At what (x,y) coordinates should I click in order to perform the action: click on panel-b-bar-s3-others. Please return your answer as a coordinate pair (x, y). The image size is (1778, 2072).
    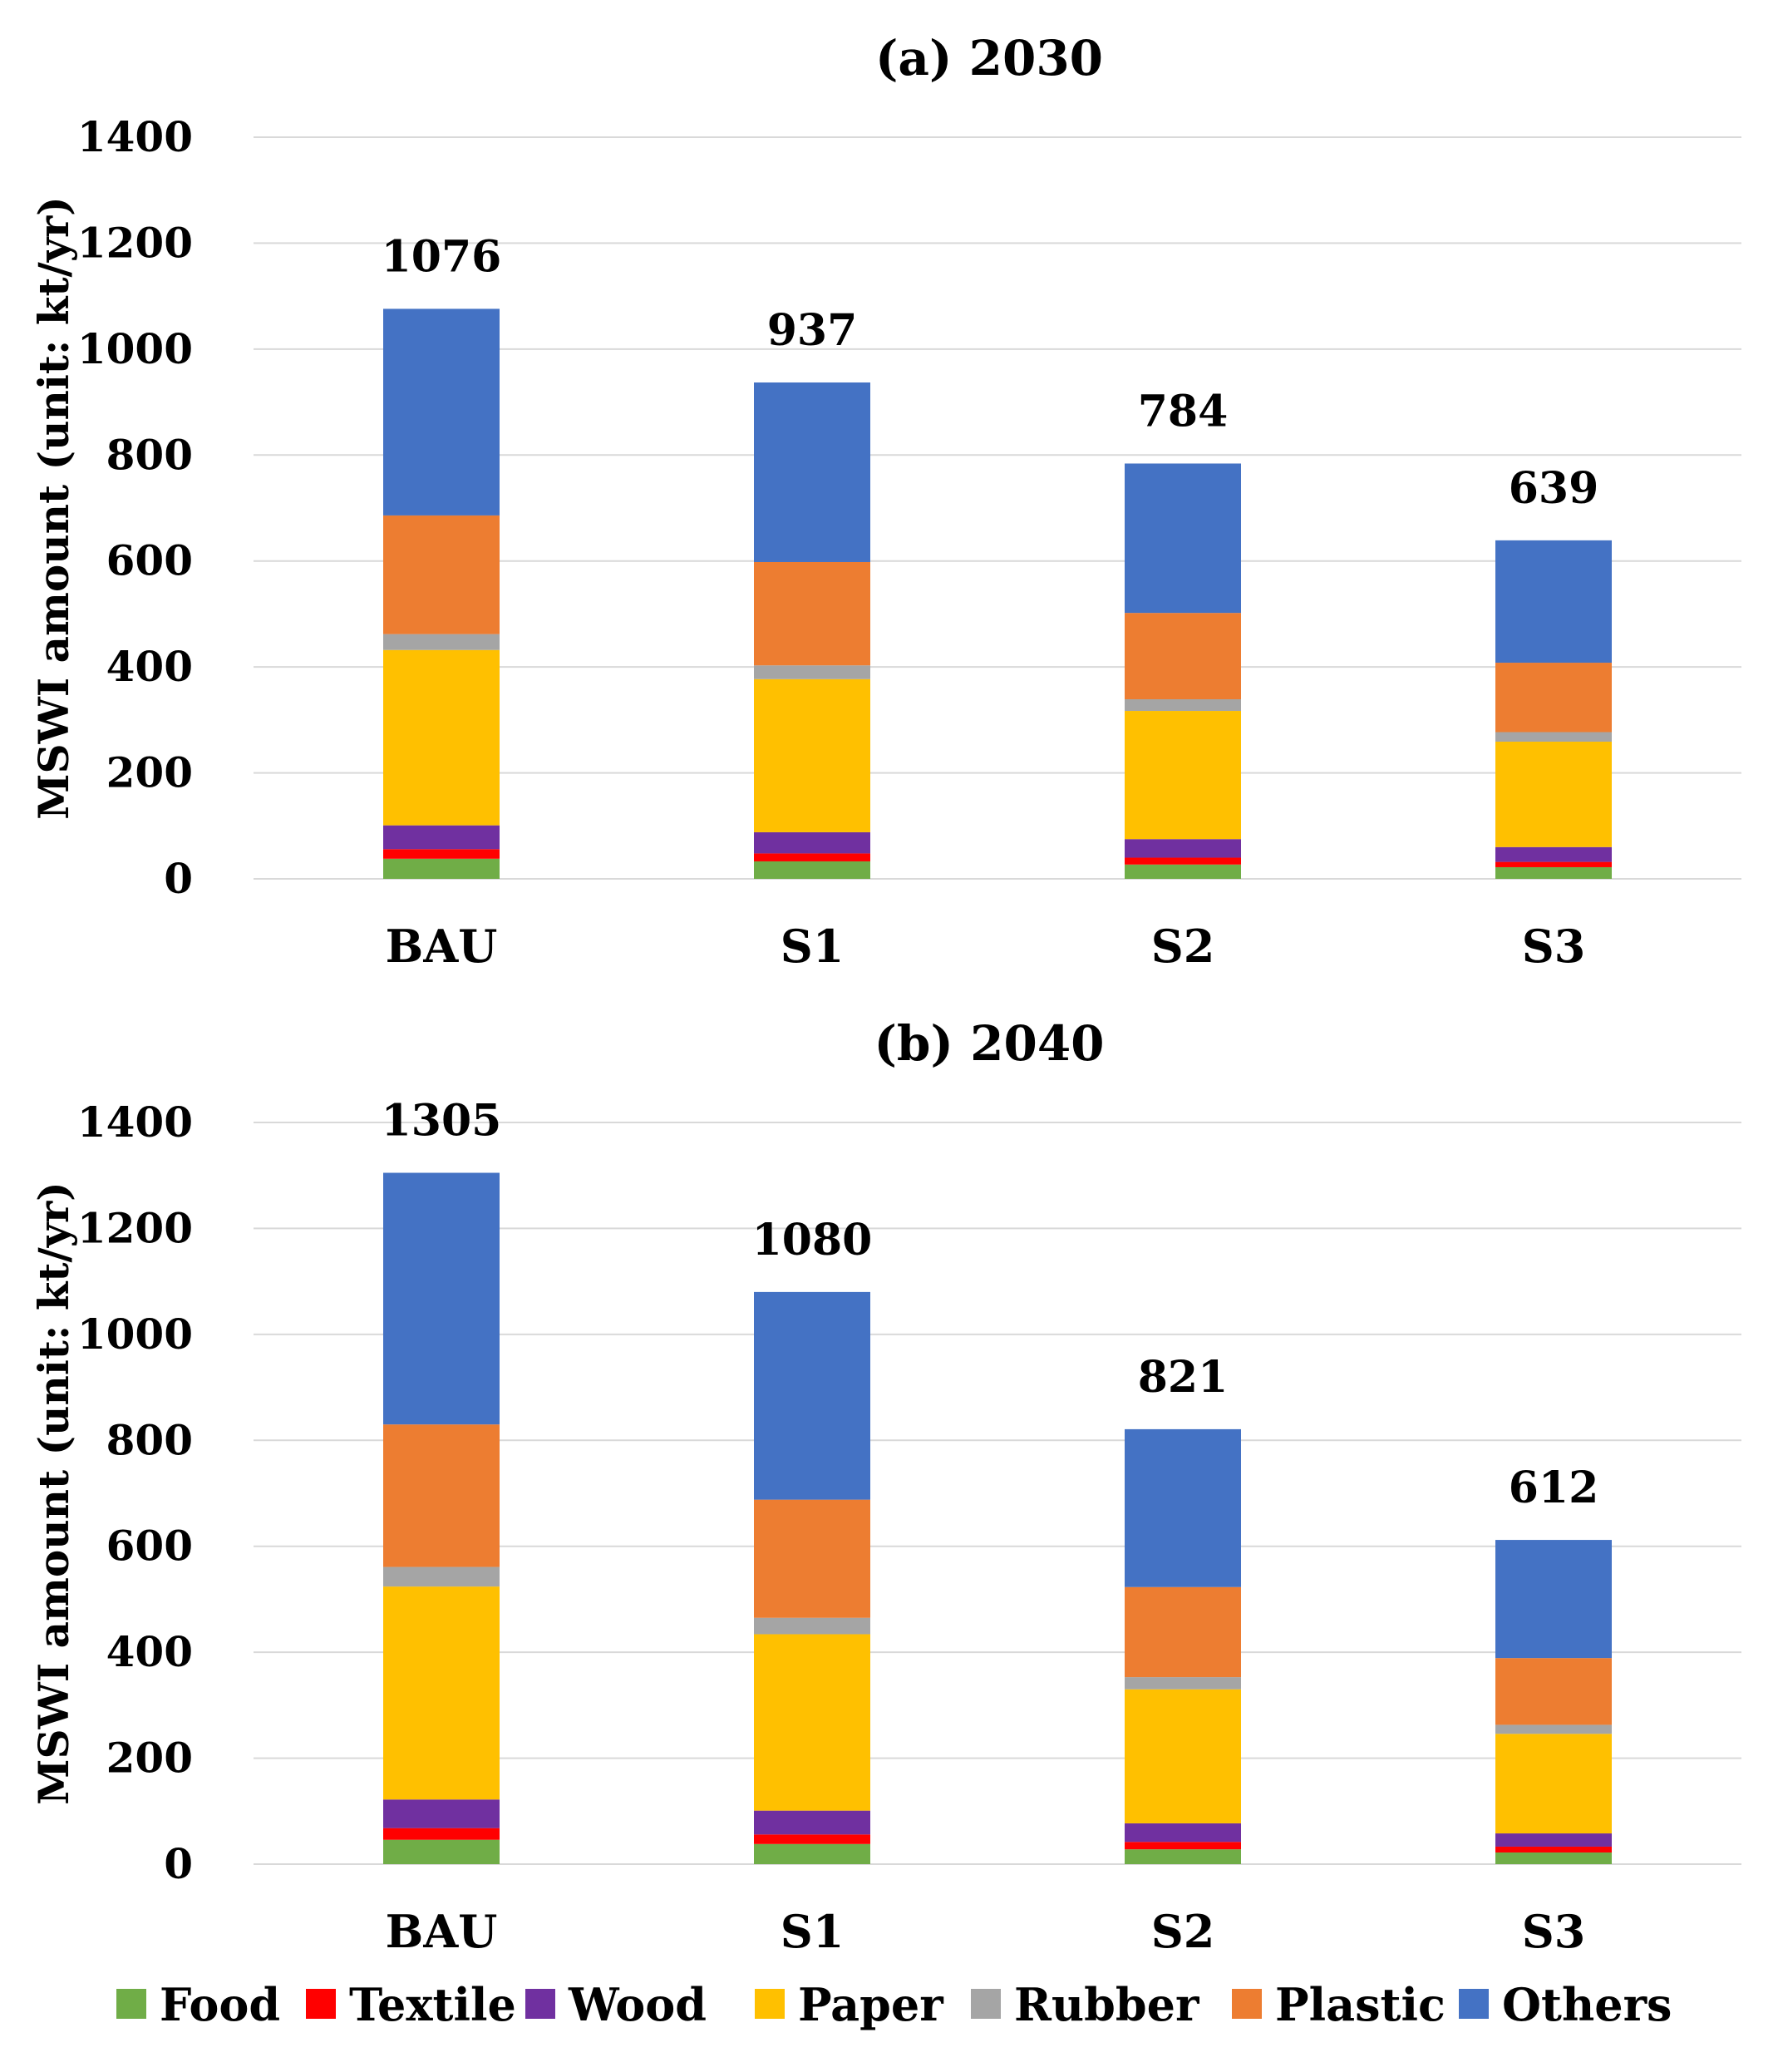
    Looking at the image, I should click on (1553, 1599).